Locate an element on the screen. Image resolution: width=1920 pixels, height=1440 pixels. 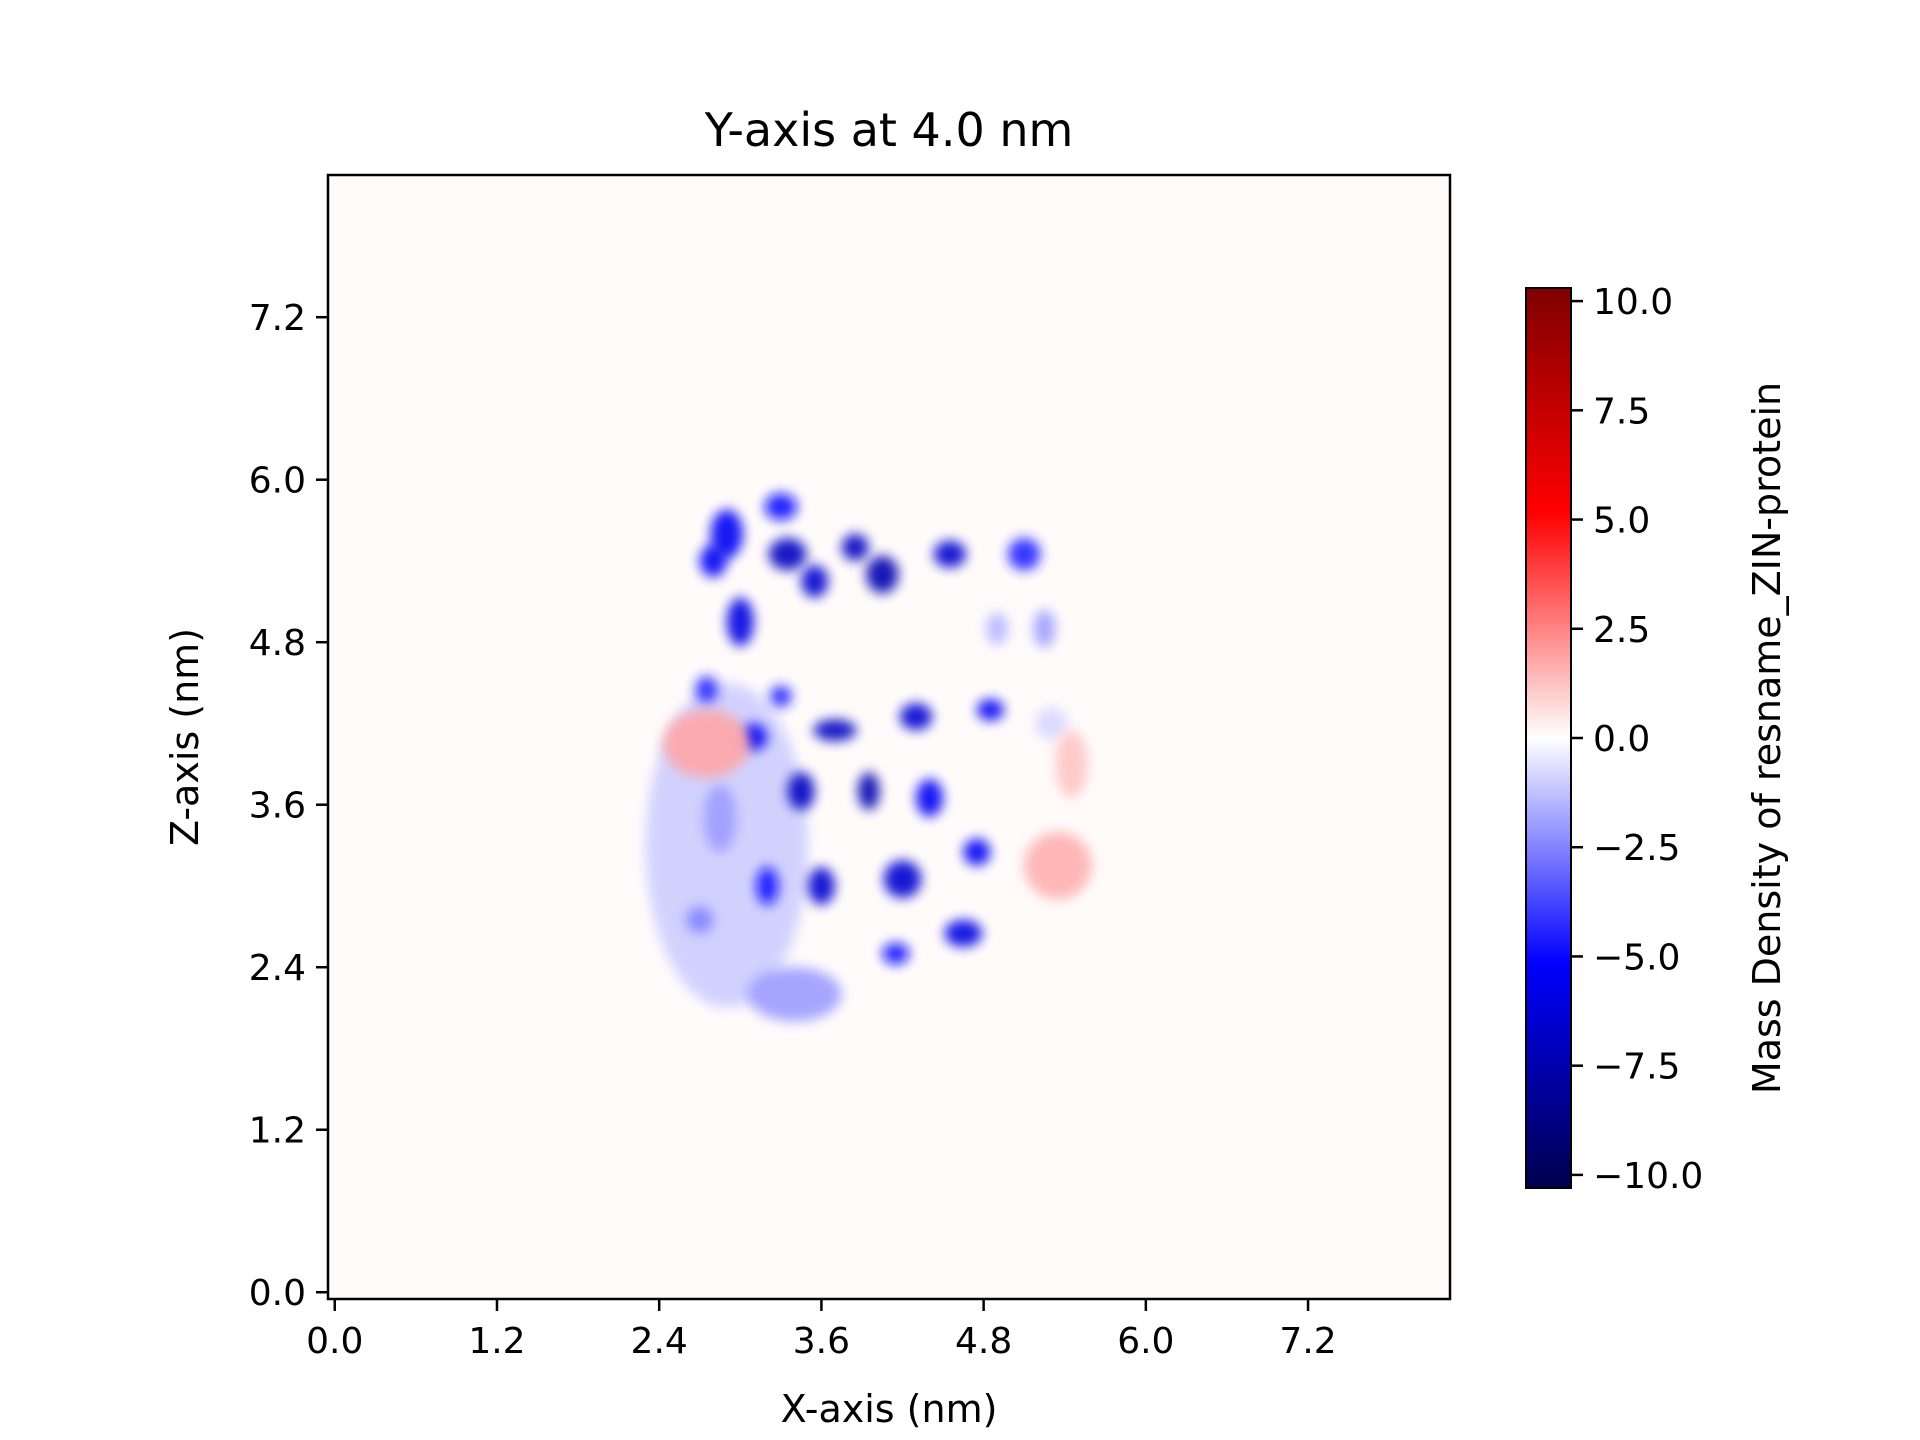
y-tick-label: 0.0 is located at coordinates (277, 1293).